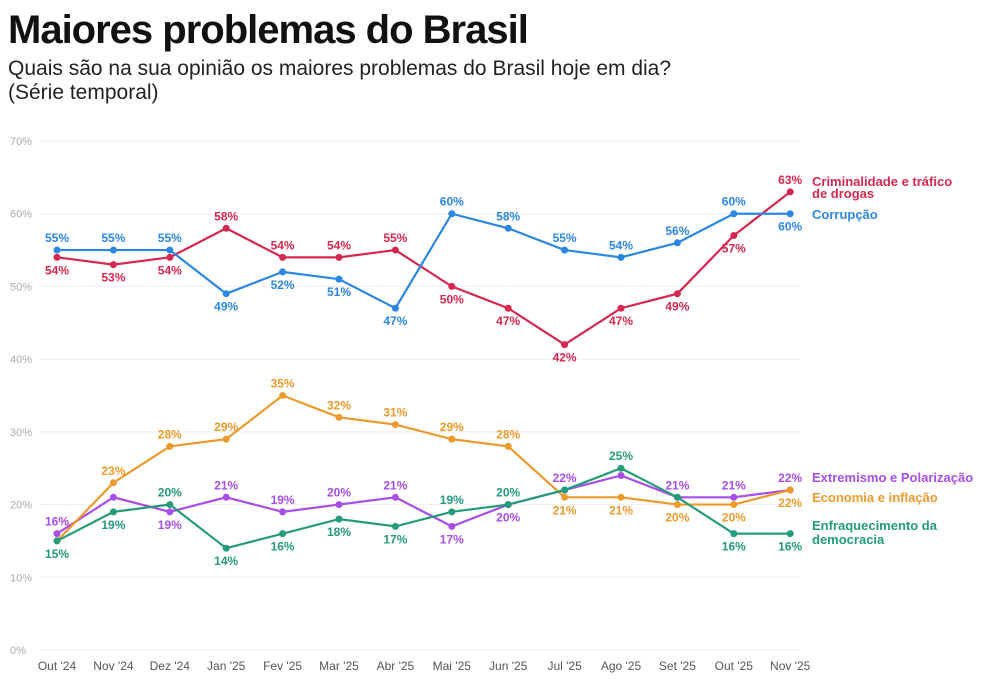 The height and width of the screenshot is (681, 1000). What do you see at coordinates (283, 384) in the screenshot?
I see `data-label: 35%` at bounding box center [283, 384].